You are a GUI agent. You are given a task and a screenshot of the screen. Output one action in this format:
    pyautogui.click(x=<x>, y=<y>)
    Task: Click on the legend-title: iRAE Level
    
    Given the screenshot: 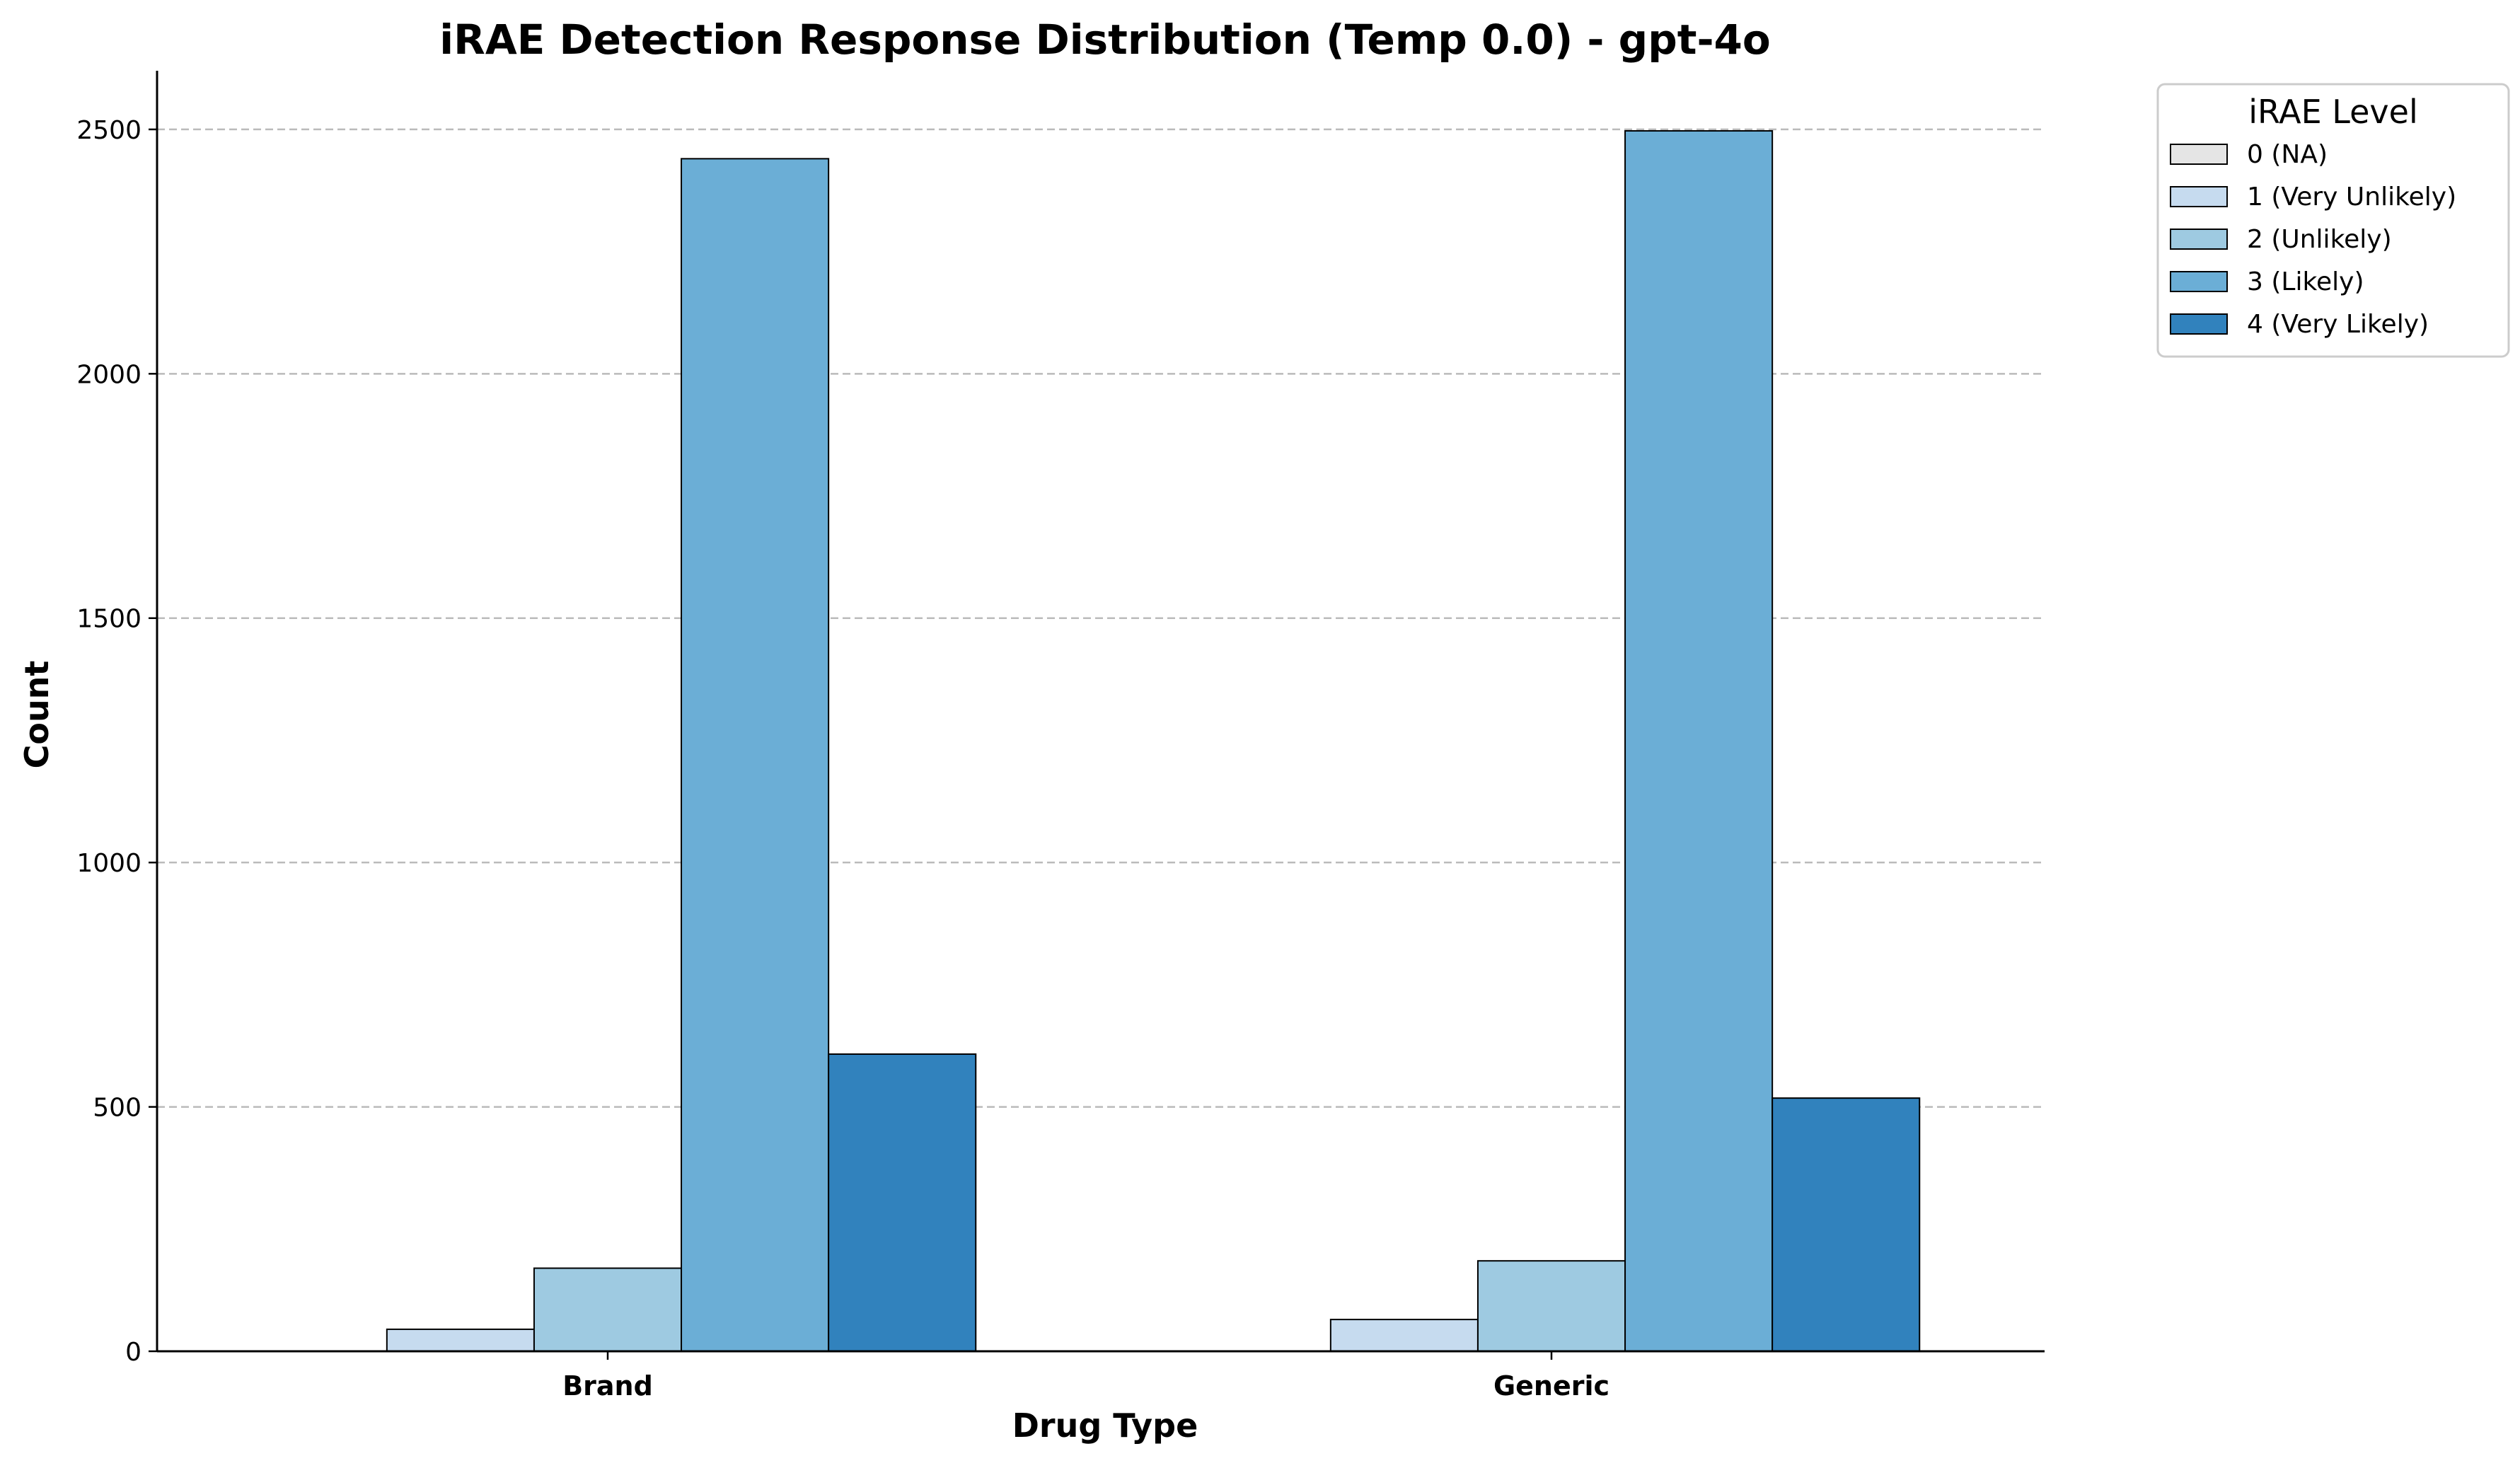 What is the action you would take?
    pyautogui.click(x=2332, y=112)
    